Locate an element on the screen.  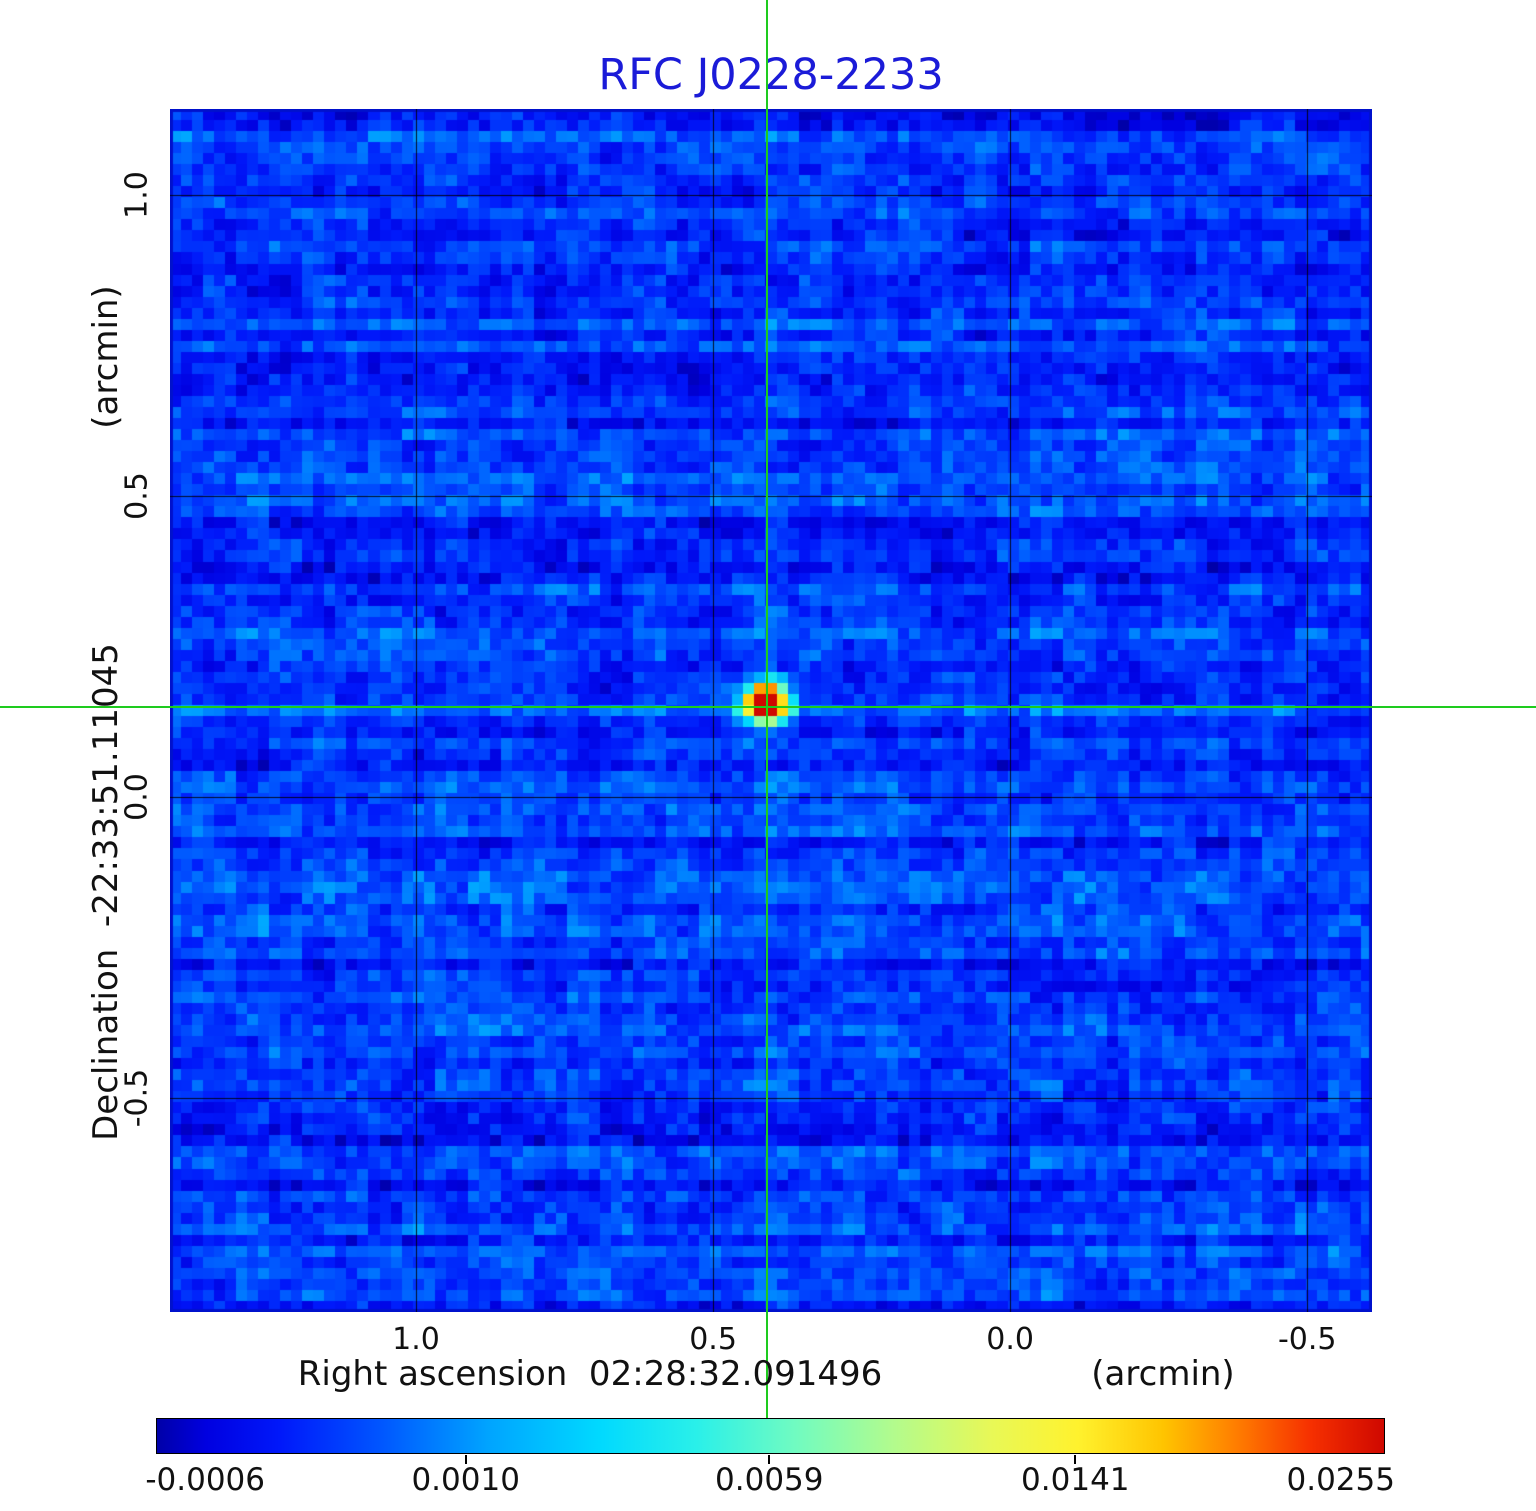
x-axis-label: Right ascension 02:28:32.091496 is located at coordinates (590, 1374).